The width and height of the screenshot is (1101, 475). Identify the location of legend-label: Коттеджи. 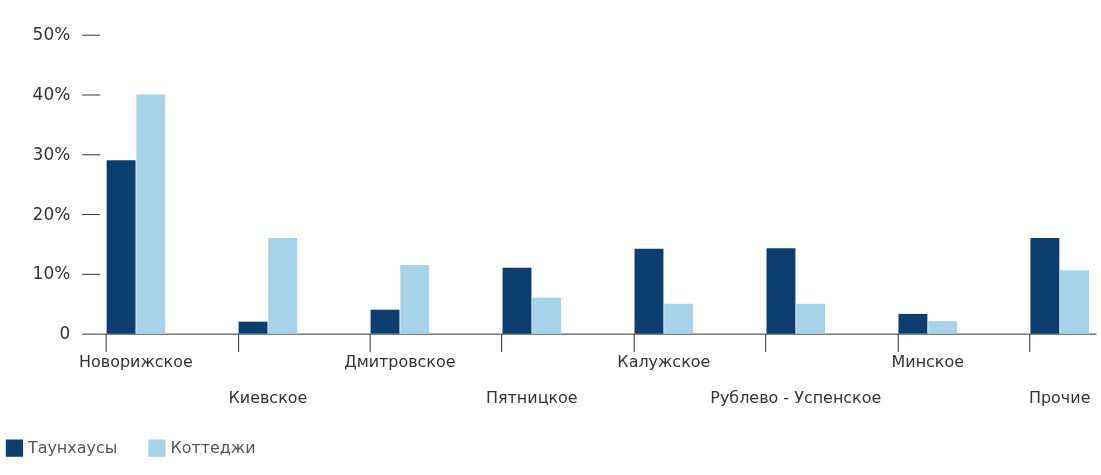
(213, 448).